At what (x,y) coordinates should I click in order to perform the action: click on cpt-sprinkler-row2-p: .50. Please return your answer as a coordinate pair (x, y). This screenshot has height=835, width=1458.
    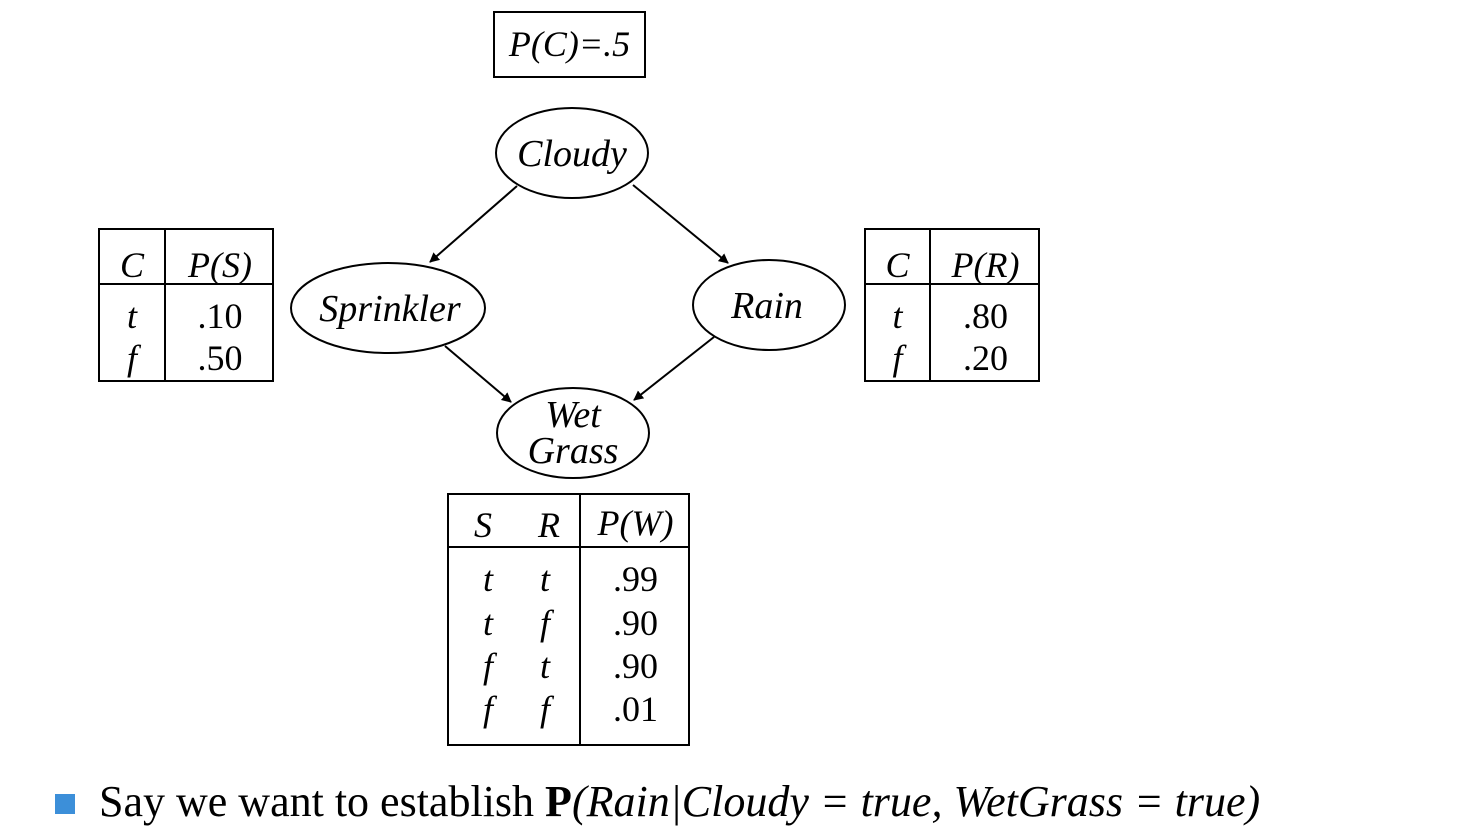
    Looking at the image, I should click on (220, 358).